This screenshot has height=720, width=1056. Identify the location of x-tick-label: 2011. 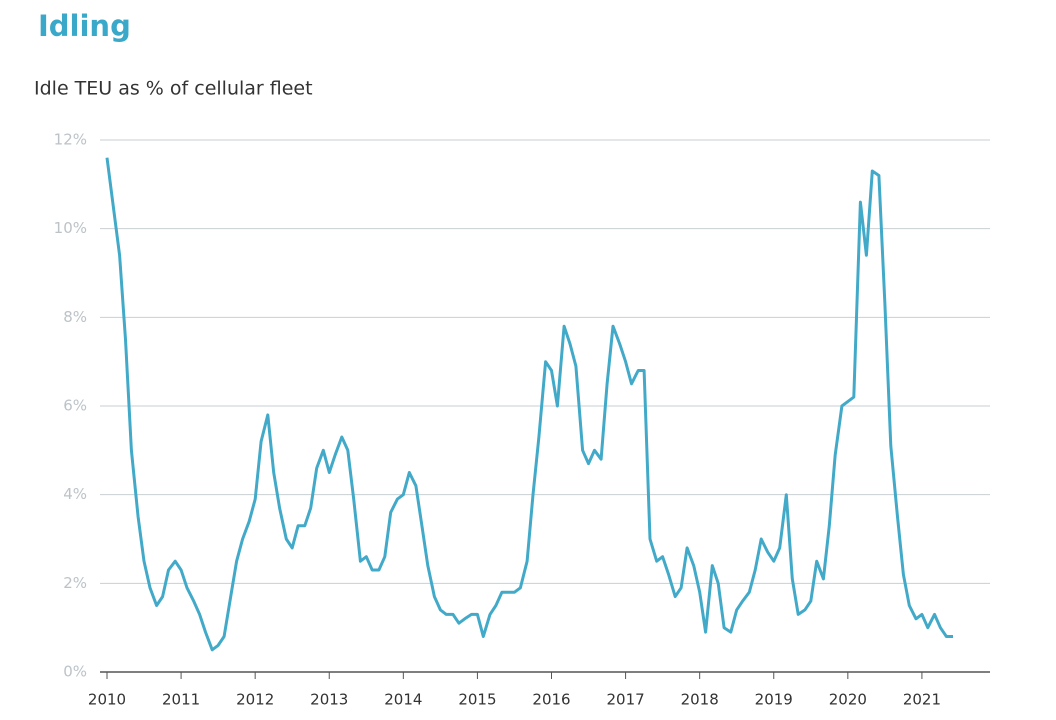
(181, 700).